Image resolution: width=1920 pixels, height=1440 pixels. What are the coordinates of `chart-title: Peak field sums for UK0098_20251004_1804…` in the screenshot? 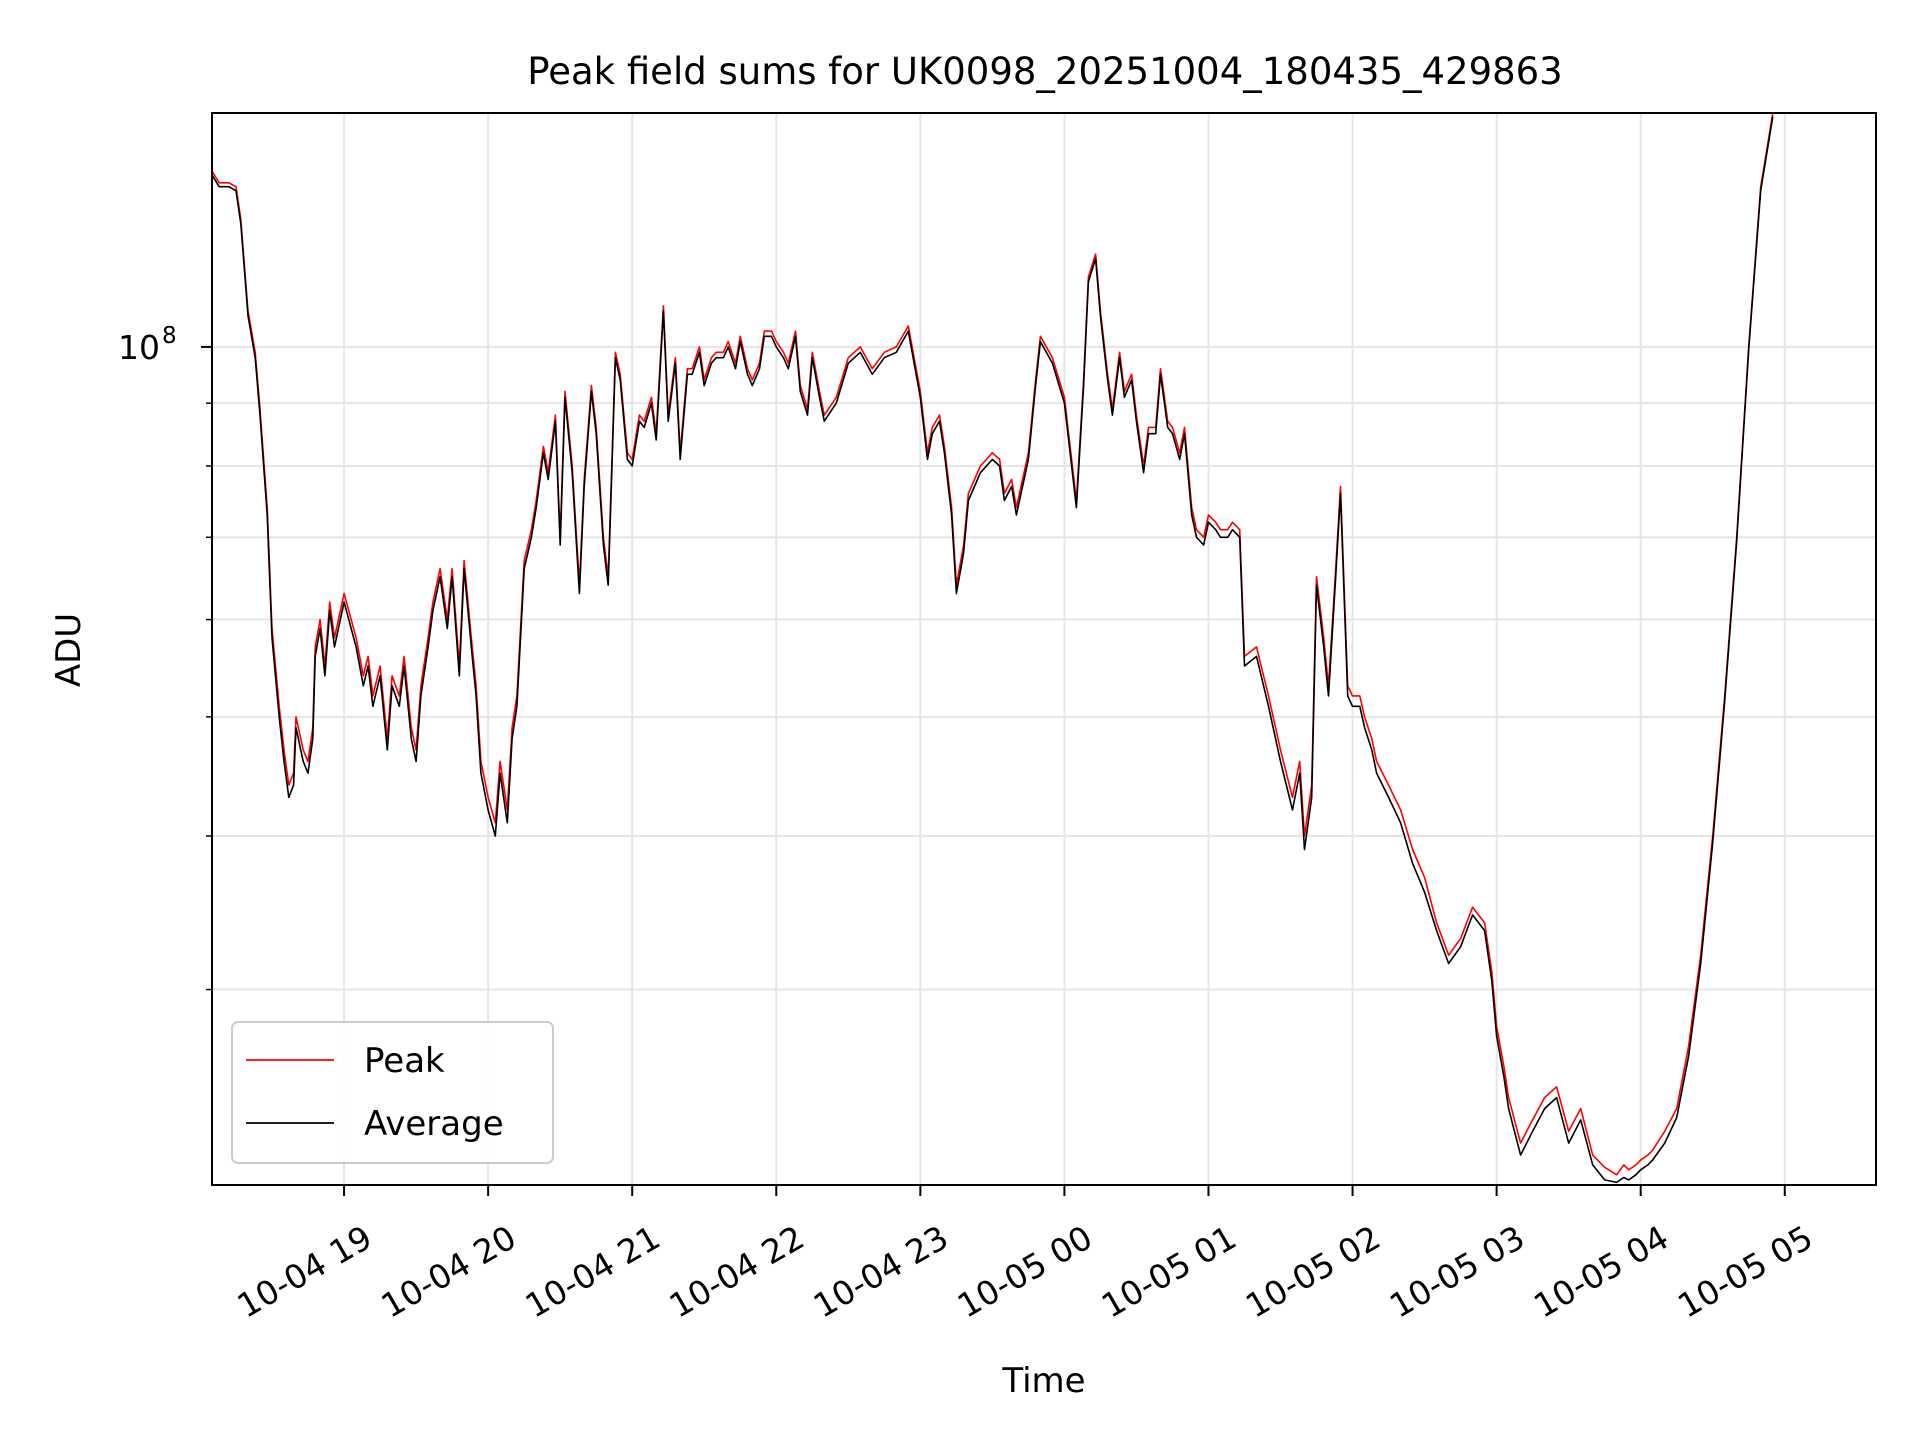 It's located at (1044, 71).